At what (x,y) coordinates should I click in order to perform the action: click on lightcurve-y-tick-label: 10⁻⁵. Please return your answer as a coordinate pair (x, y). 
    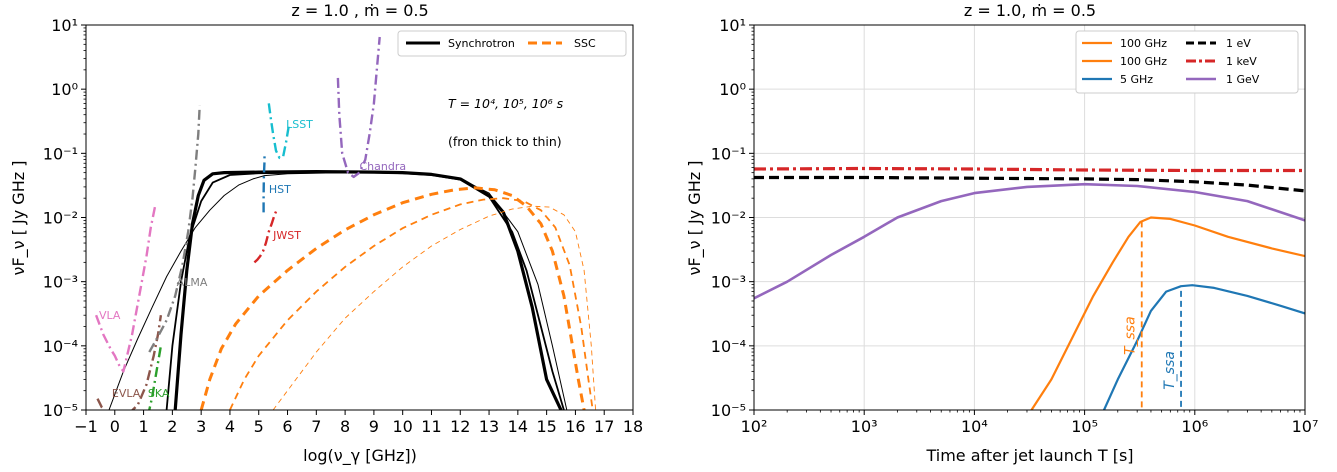
    Looking at the image, I should click on (728, 410).